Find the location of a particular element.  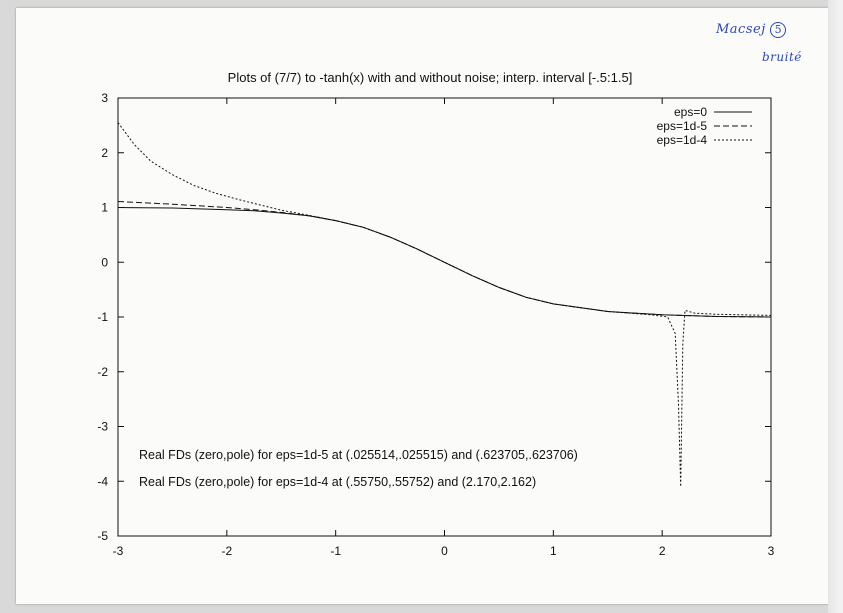

y-tick-label: 0 is located at coordinates (104, 262).